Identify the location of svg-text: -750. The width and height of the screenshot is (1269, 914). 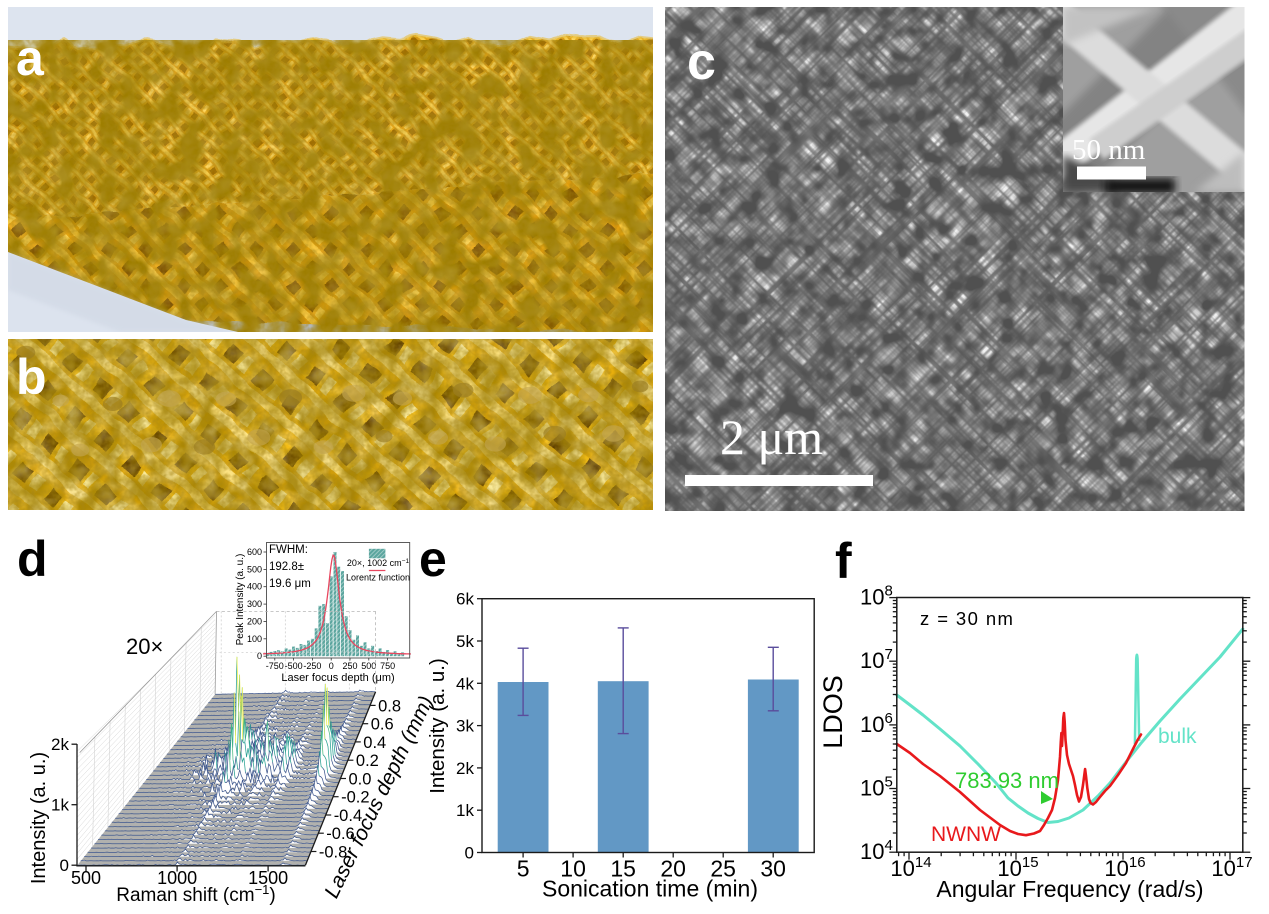
(275, 666).